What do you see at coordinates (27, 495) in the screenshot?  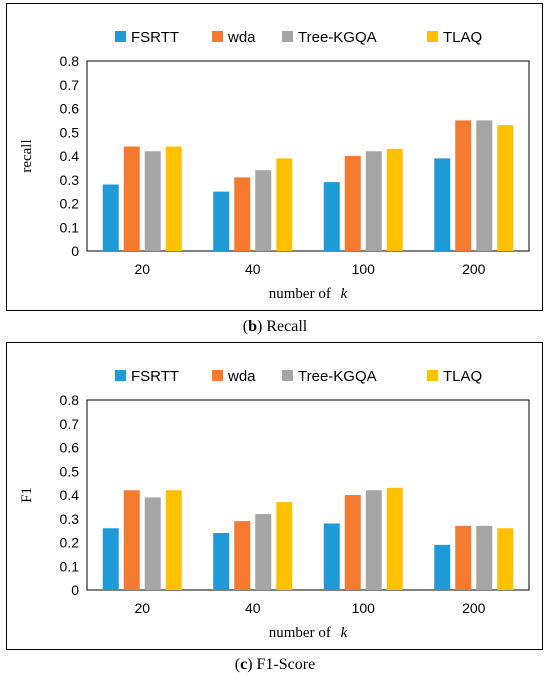 I see `y-axis-label: F1` at bounding box center [27, 495].